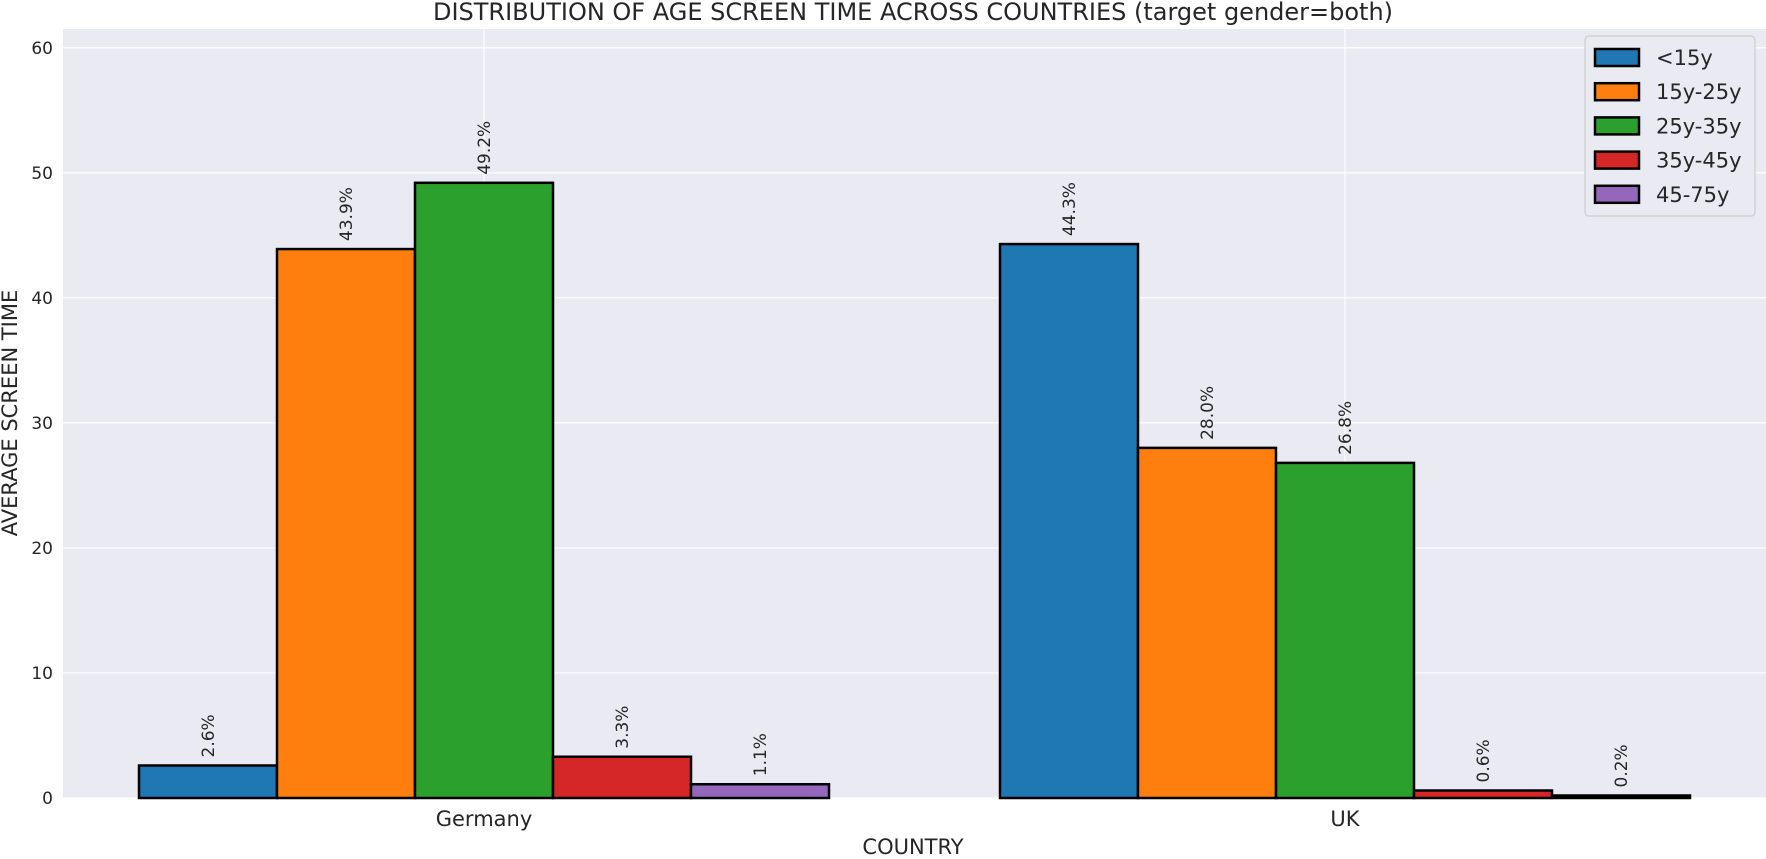  I want to click on legend-box, so click(1670, 126).